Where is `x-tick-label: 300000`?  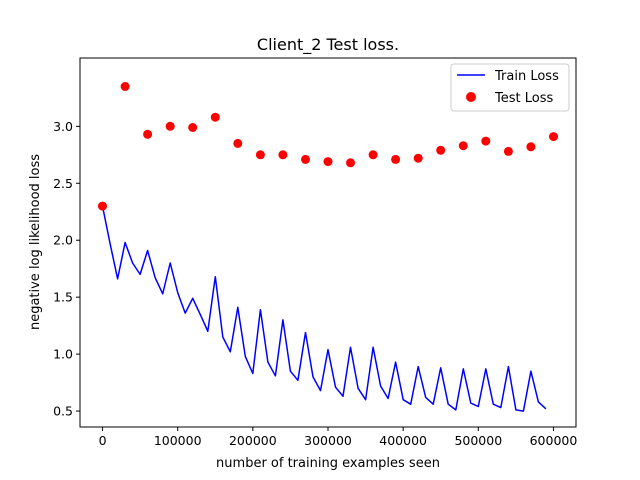 x-tick-label: 300000 is located at coordinates (328, 440).